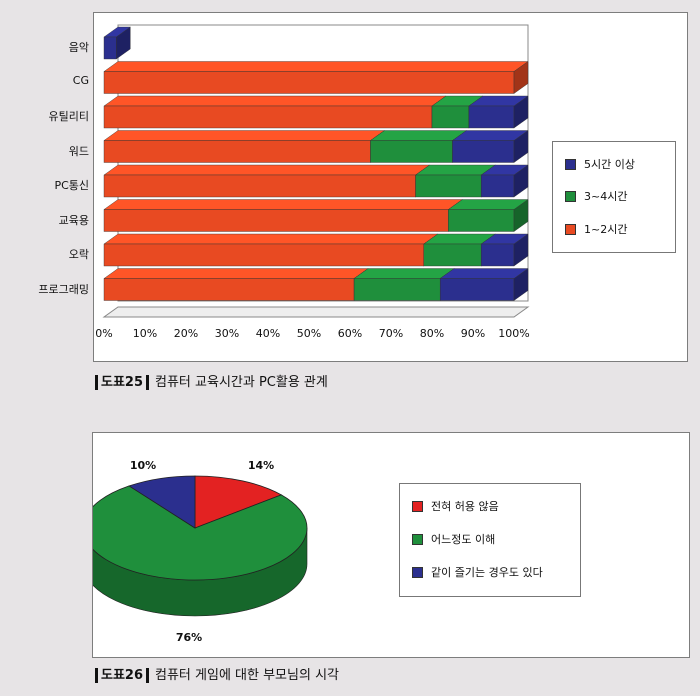 The width and height of the screenshot is (700, 696). Describe the element at coordinates (143, 465) in the screenshot. I see `pie-percent-label: 10%` at that location.